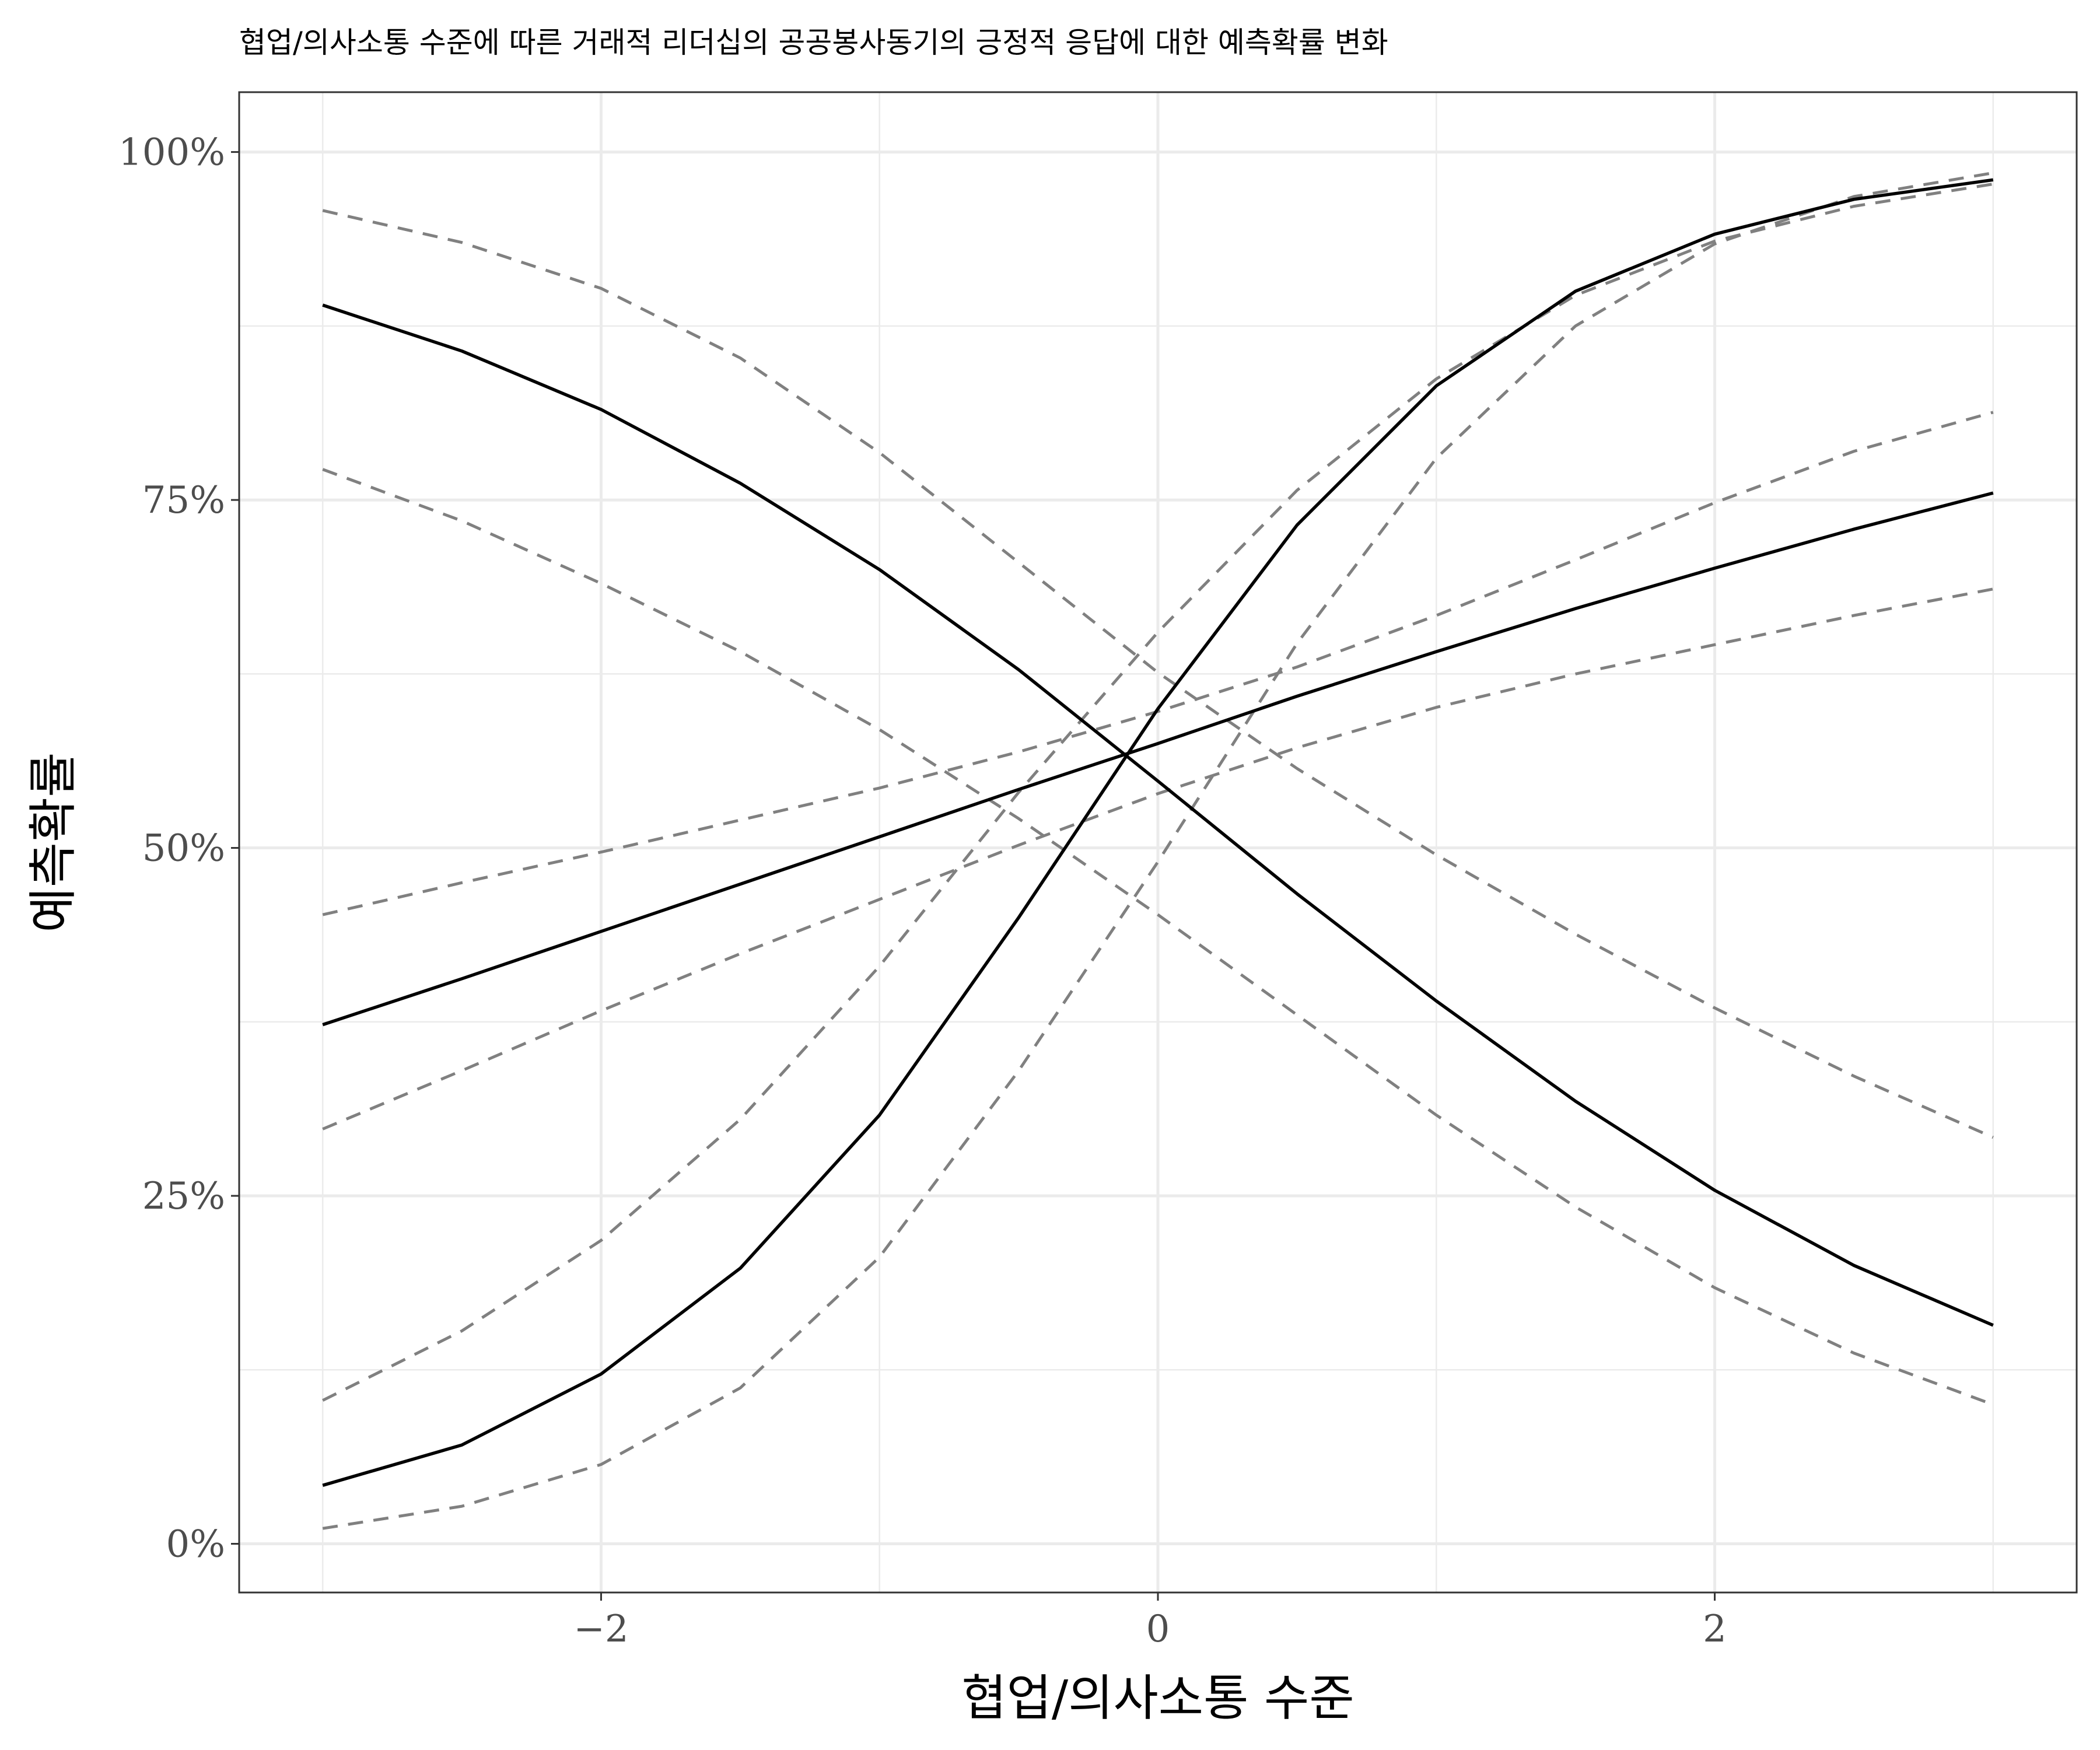 The image size is (2100, 1750). Describe the element at coordinates (195, 1544) in the screenshot. I see `y-tick-label: 0%` at that location.